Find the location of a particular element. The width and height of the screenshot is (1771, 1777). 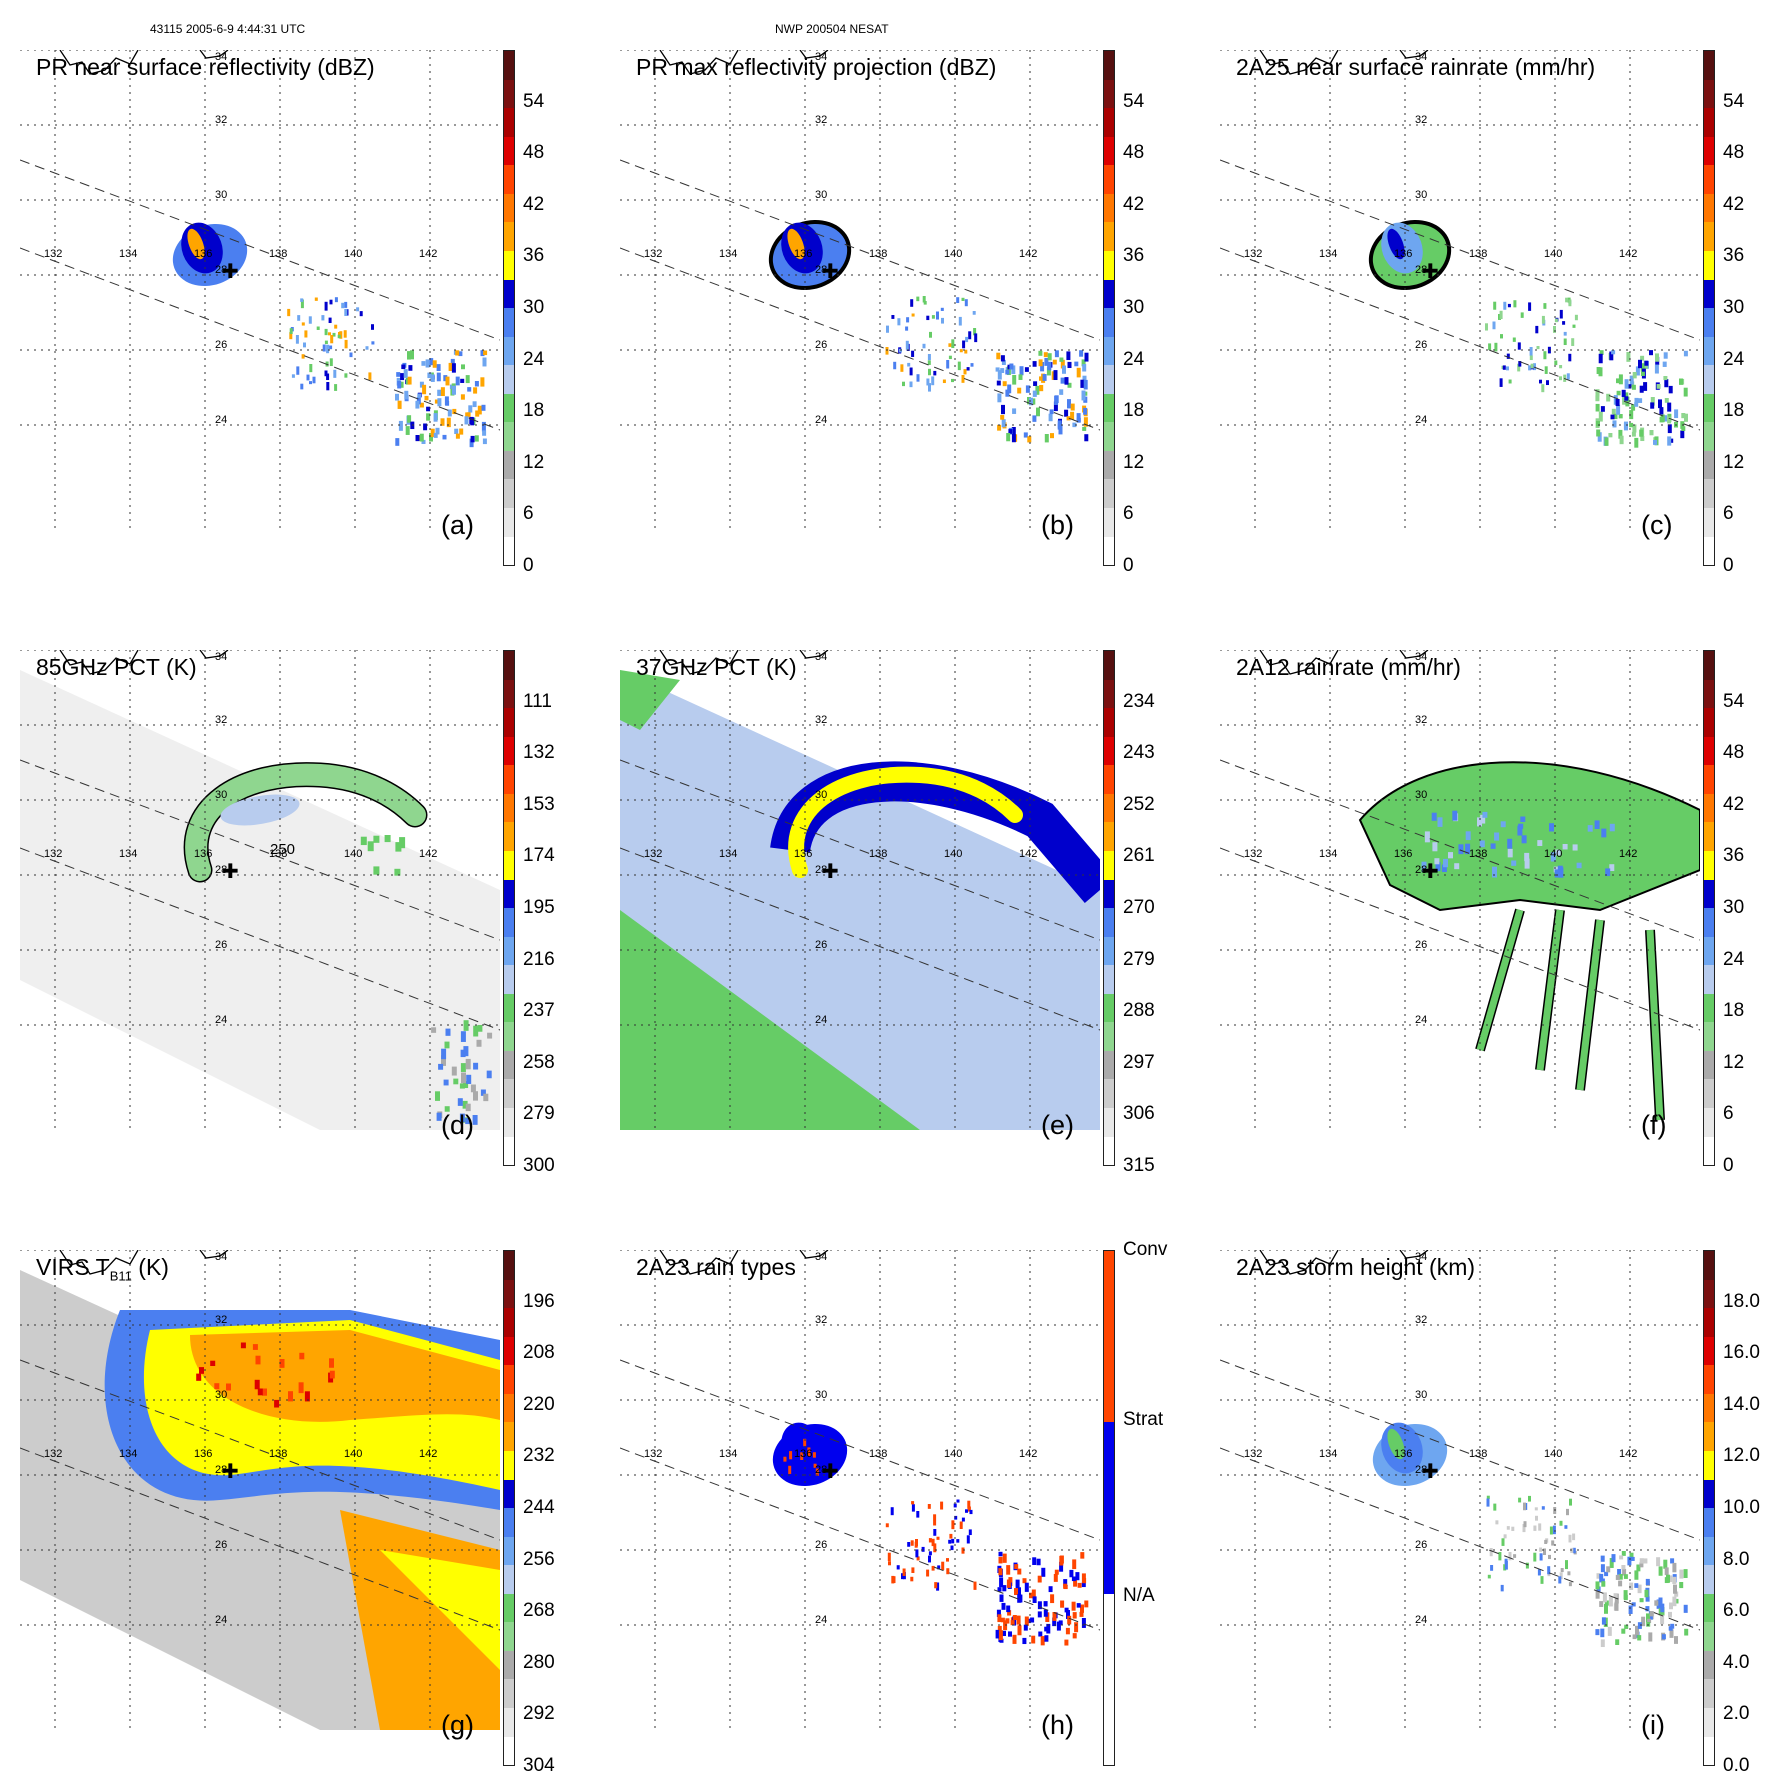

panel-title: VIRS TB11 (K) is located at coordinates (102, 1269).